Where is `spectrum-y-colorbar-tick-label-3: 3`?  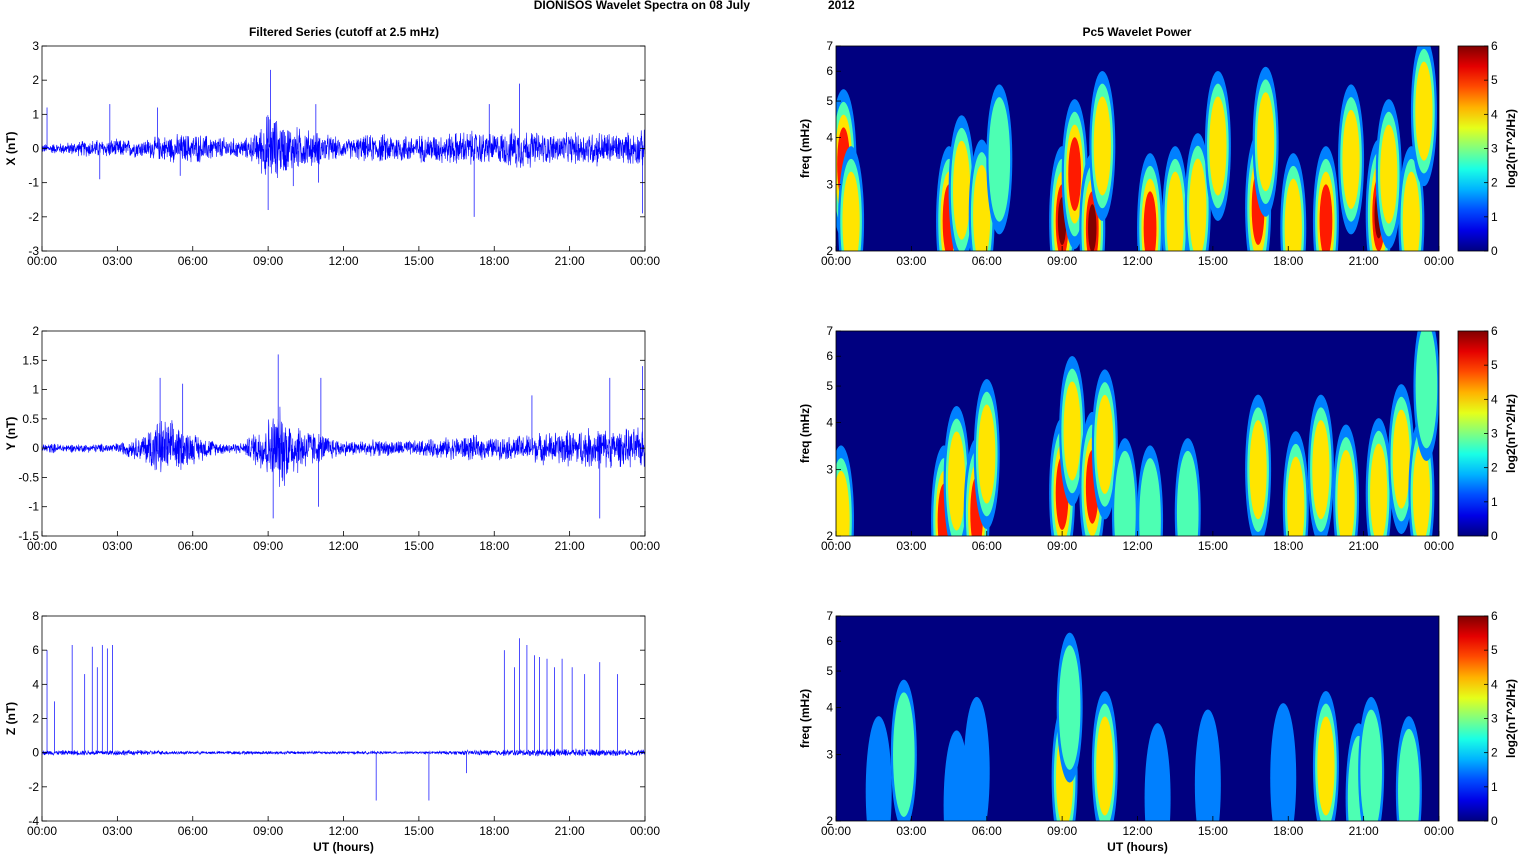 spectrum-y-colorbar-tick-label-3: 3 is located at coordinates (1494, 434).